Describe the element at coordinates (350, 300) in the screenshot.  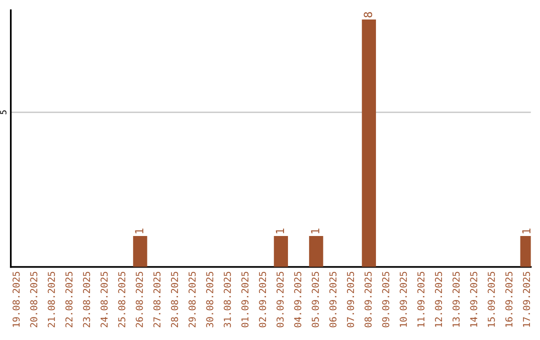
I see `x-tick-label: 07.09.2025` at that location.